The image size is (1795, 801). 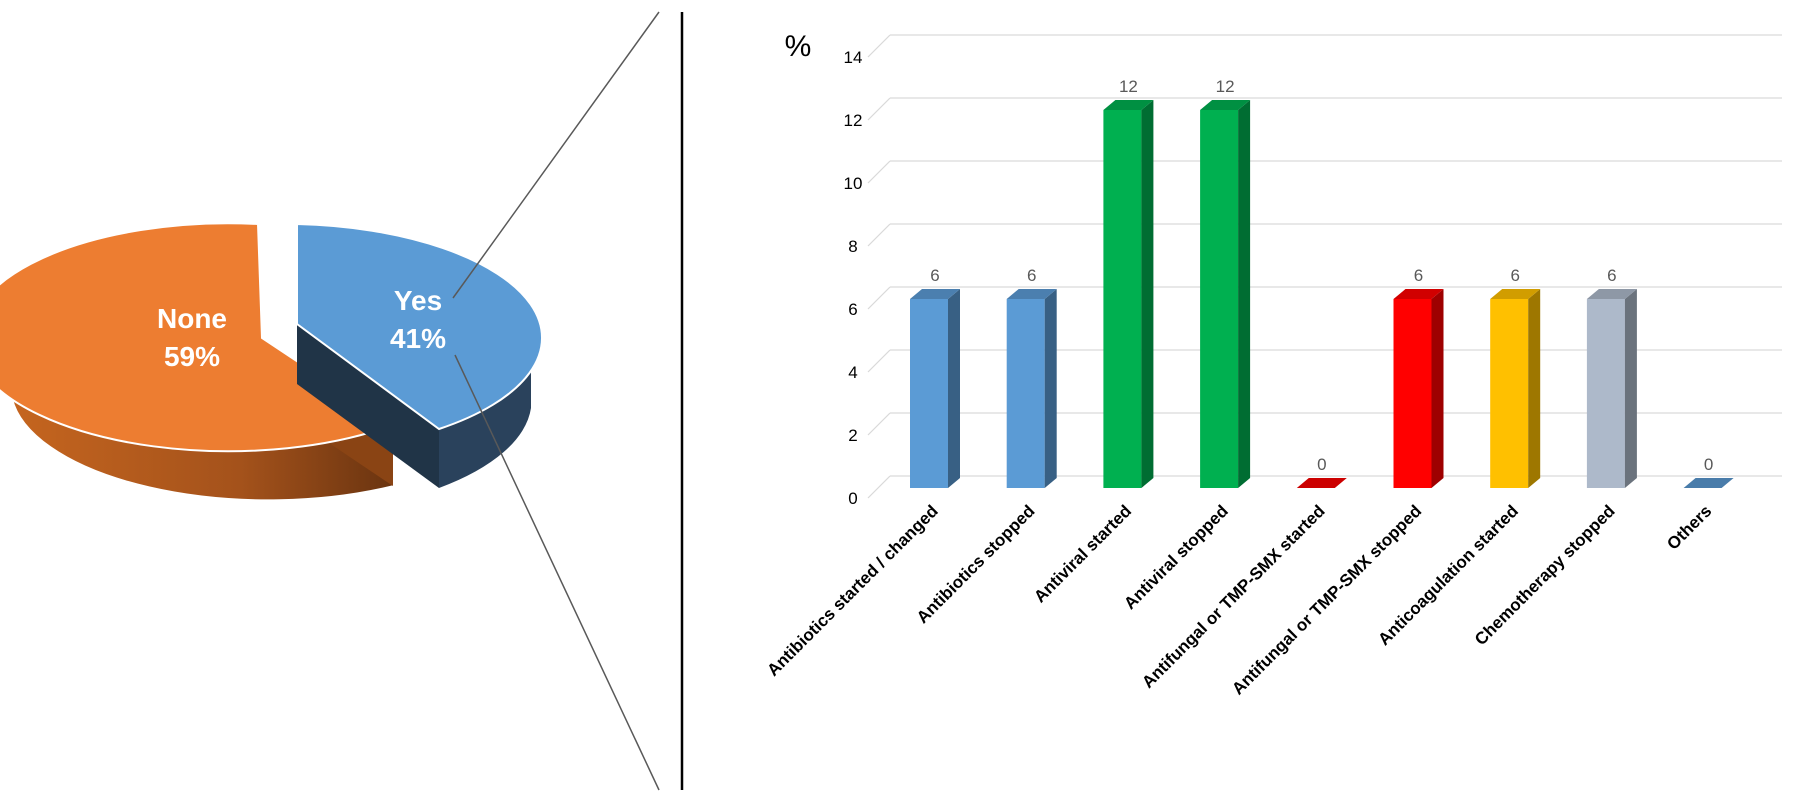 What do you see at coordinates (198, 337) in the screenshot?
I see `pie-slice-none` at bounding box center [198, 337].